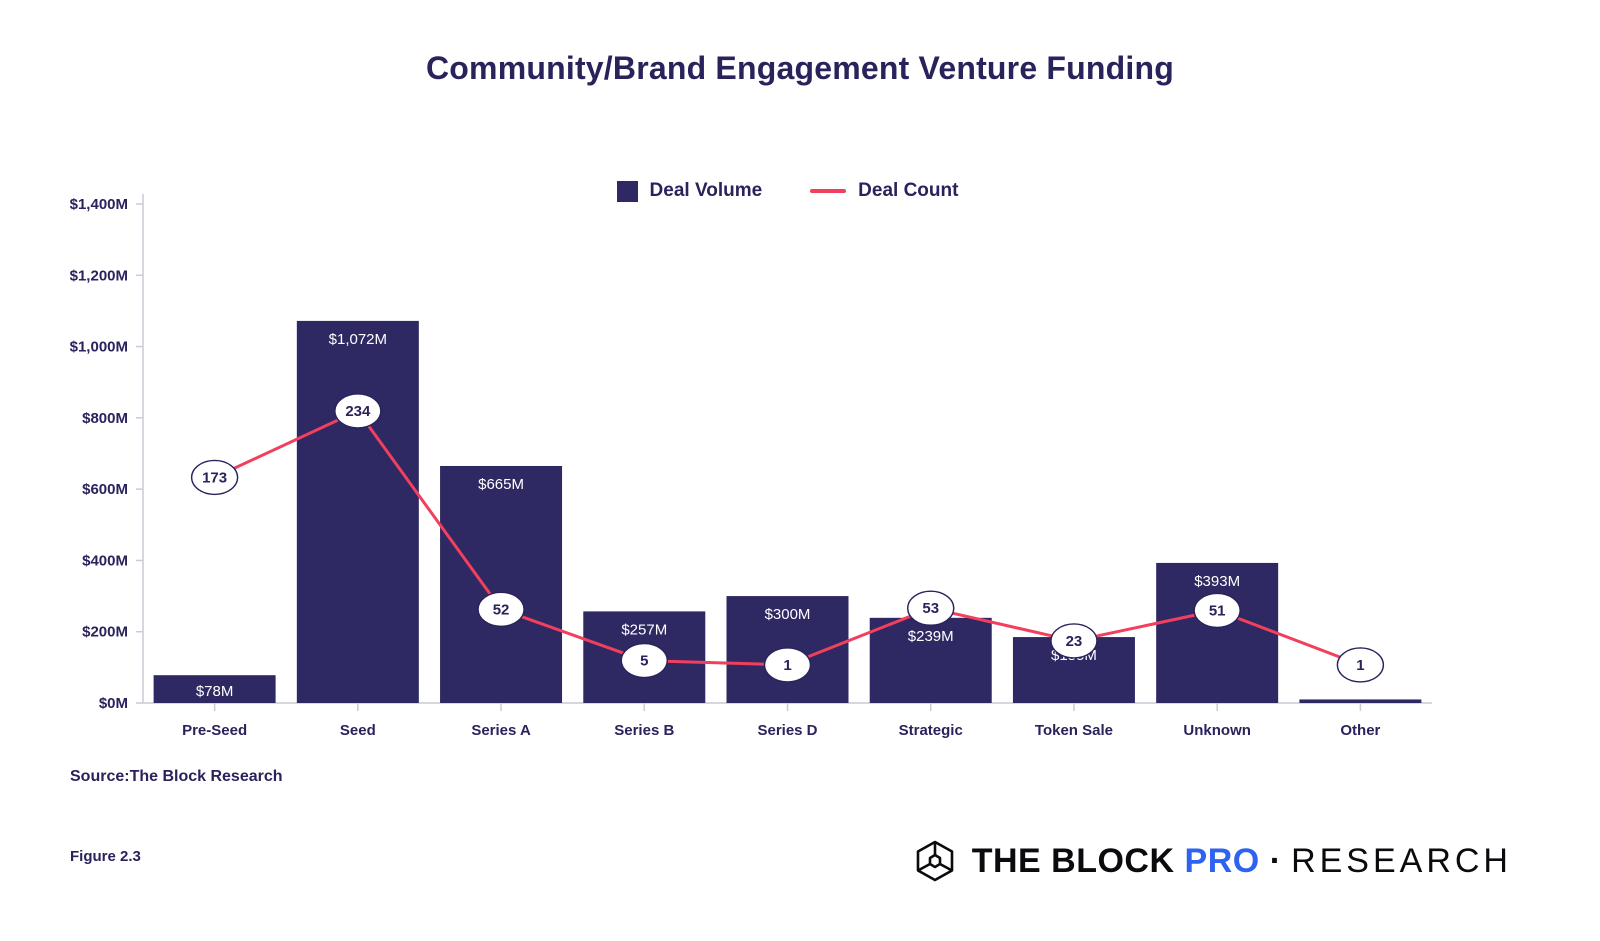  I want to click on logo-research: RESEARCH, so click(1401, 860).